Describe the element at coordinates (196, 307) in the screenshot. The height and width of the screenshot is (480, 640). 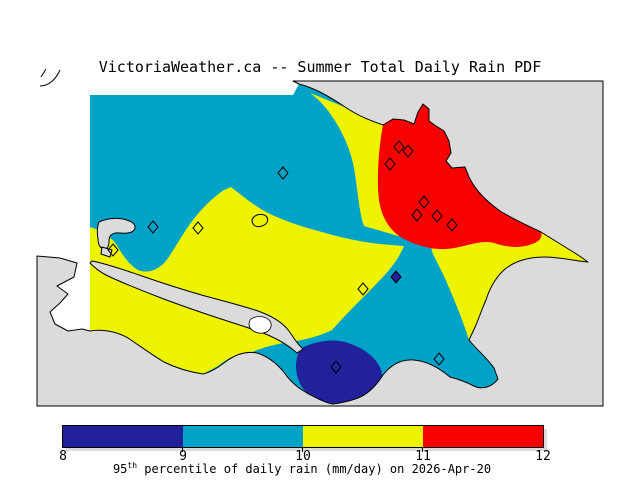
I see `peninsula-strip` at that location.